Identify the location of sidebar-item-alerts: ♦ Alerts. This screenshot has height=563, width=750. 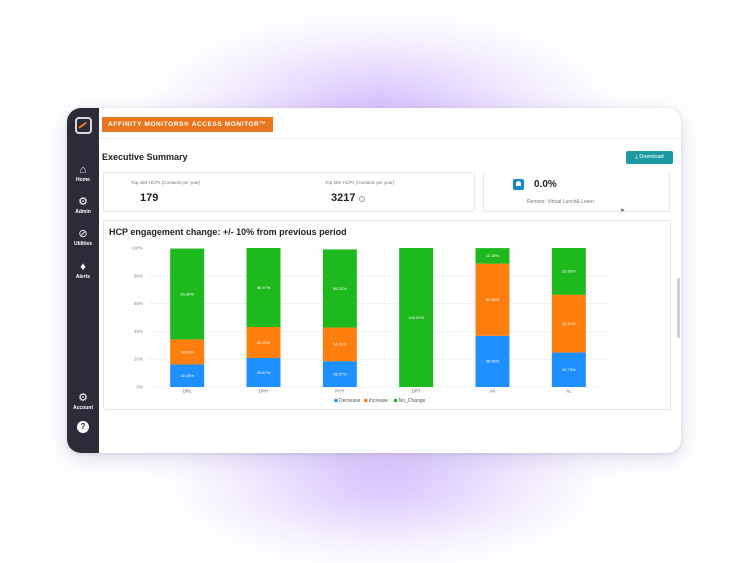
(83, 270).